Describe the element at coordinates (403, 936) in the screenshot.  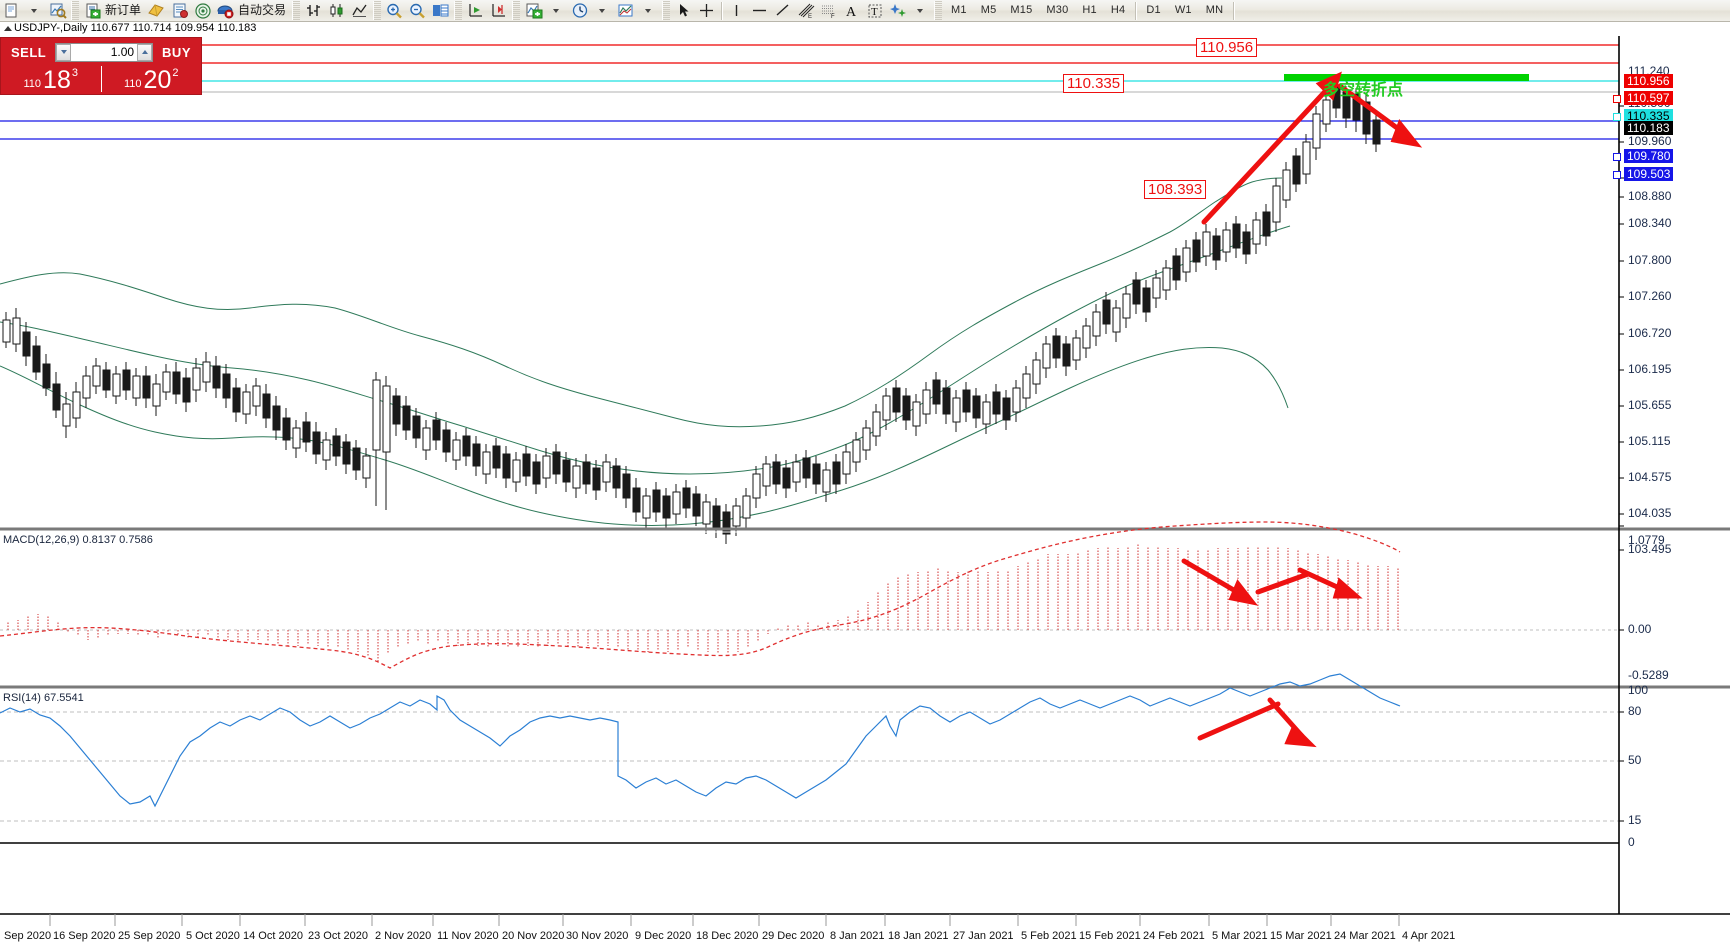
I see `date-label: 2 Nov 2020` at that location.